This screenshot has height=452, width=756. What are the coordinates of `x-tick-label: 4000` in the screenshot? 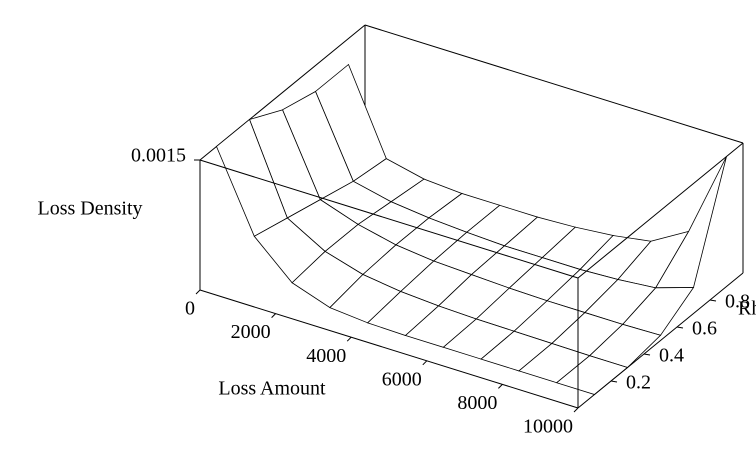 It's located at (326, 356).